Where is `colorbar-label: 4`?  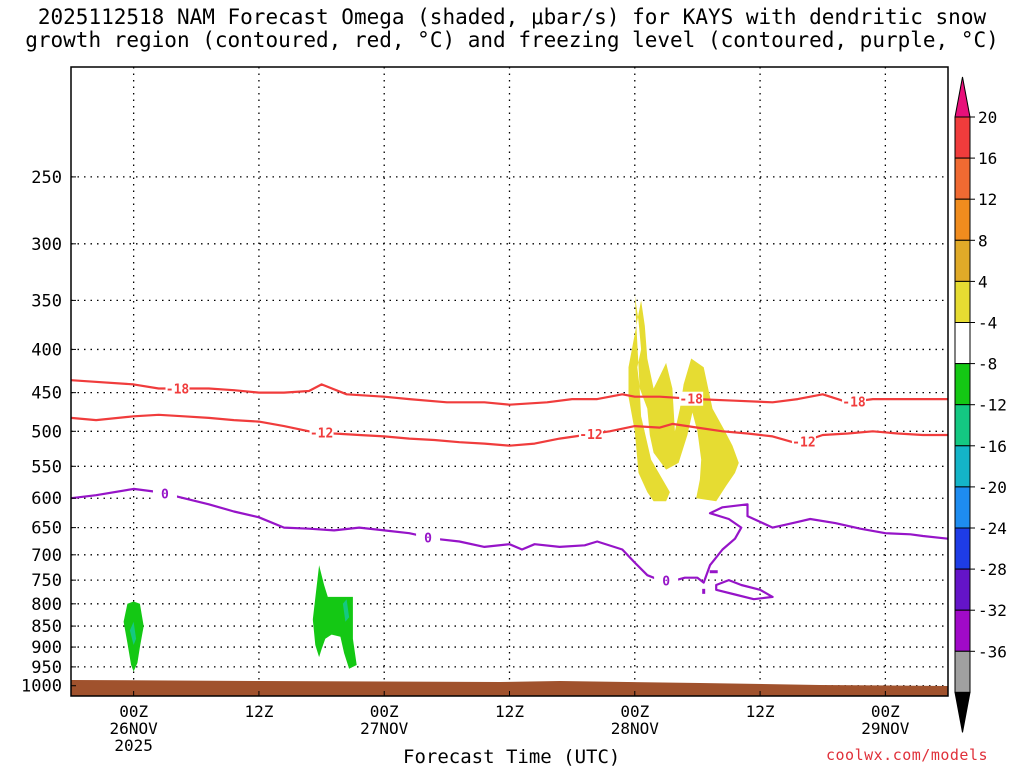
colorbar-label: 4 is located at coordinates (983, 281).